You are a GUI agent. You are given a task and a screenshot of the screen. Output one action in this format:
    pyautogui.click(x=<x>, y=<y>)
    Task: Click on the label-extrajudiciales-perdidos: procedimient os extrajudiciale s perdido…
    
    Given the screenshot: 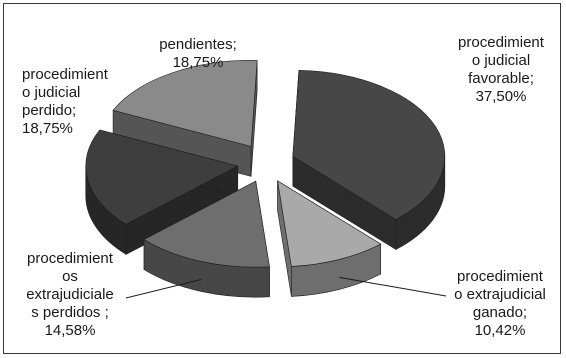 What is the action you would take?
    pyautogui.click(x=70, y=294)
    